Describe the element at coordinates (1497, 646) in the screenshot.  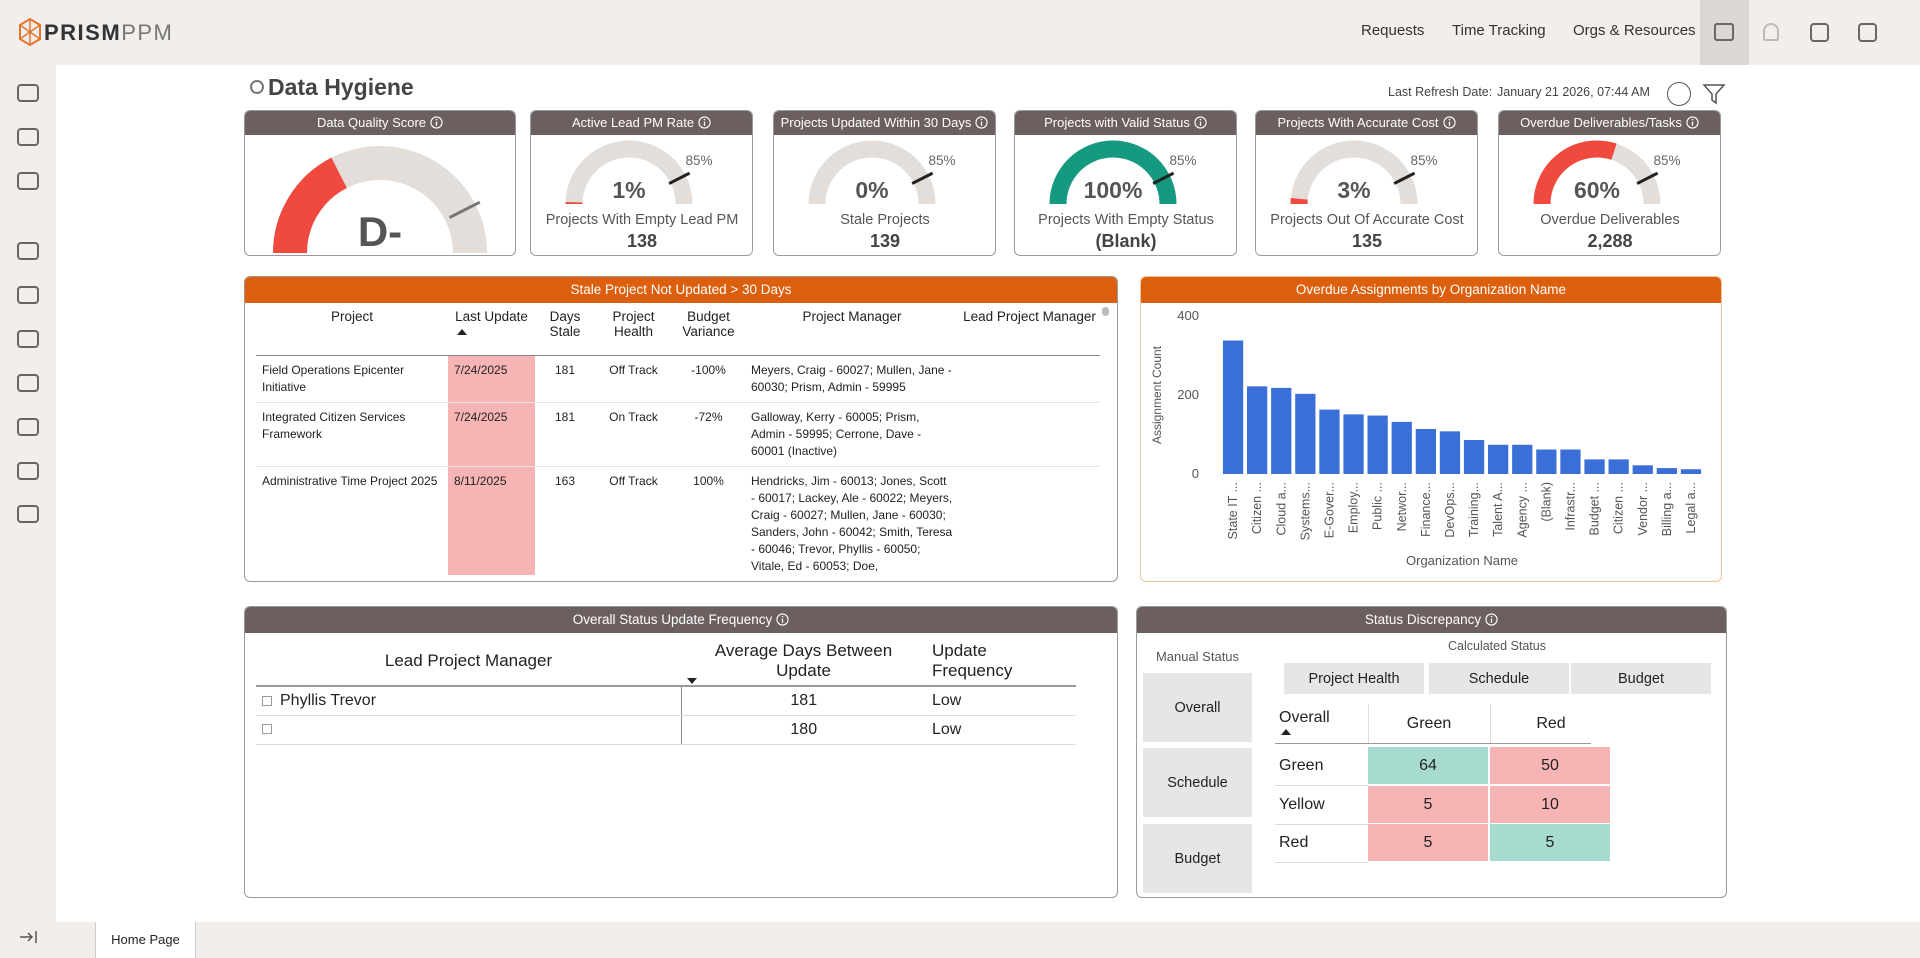
I see `calculated-label: Calculated Status` at that location.